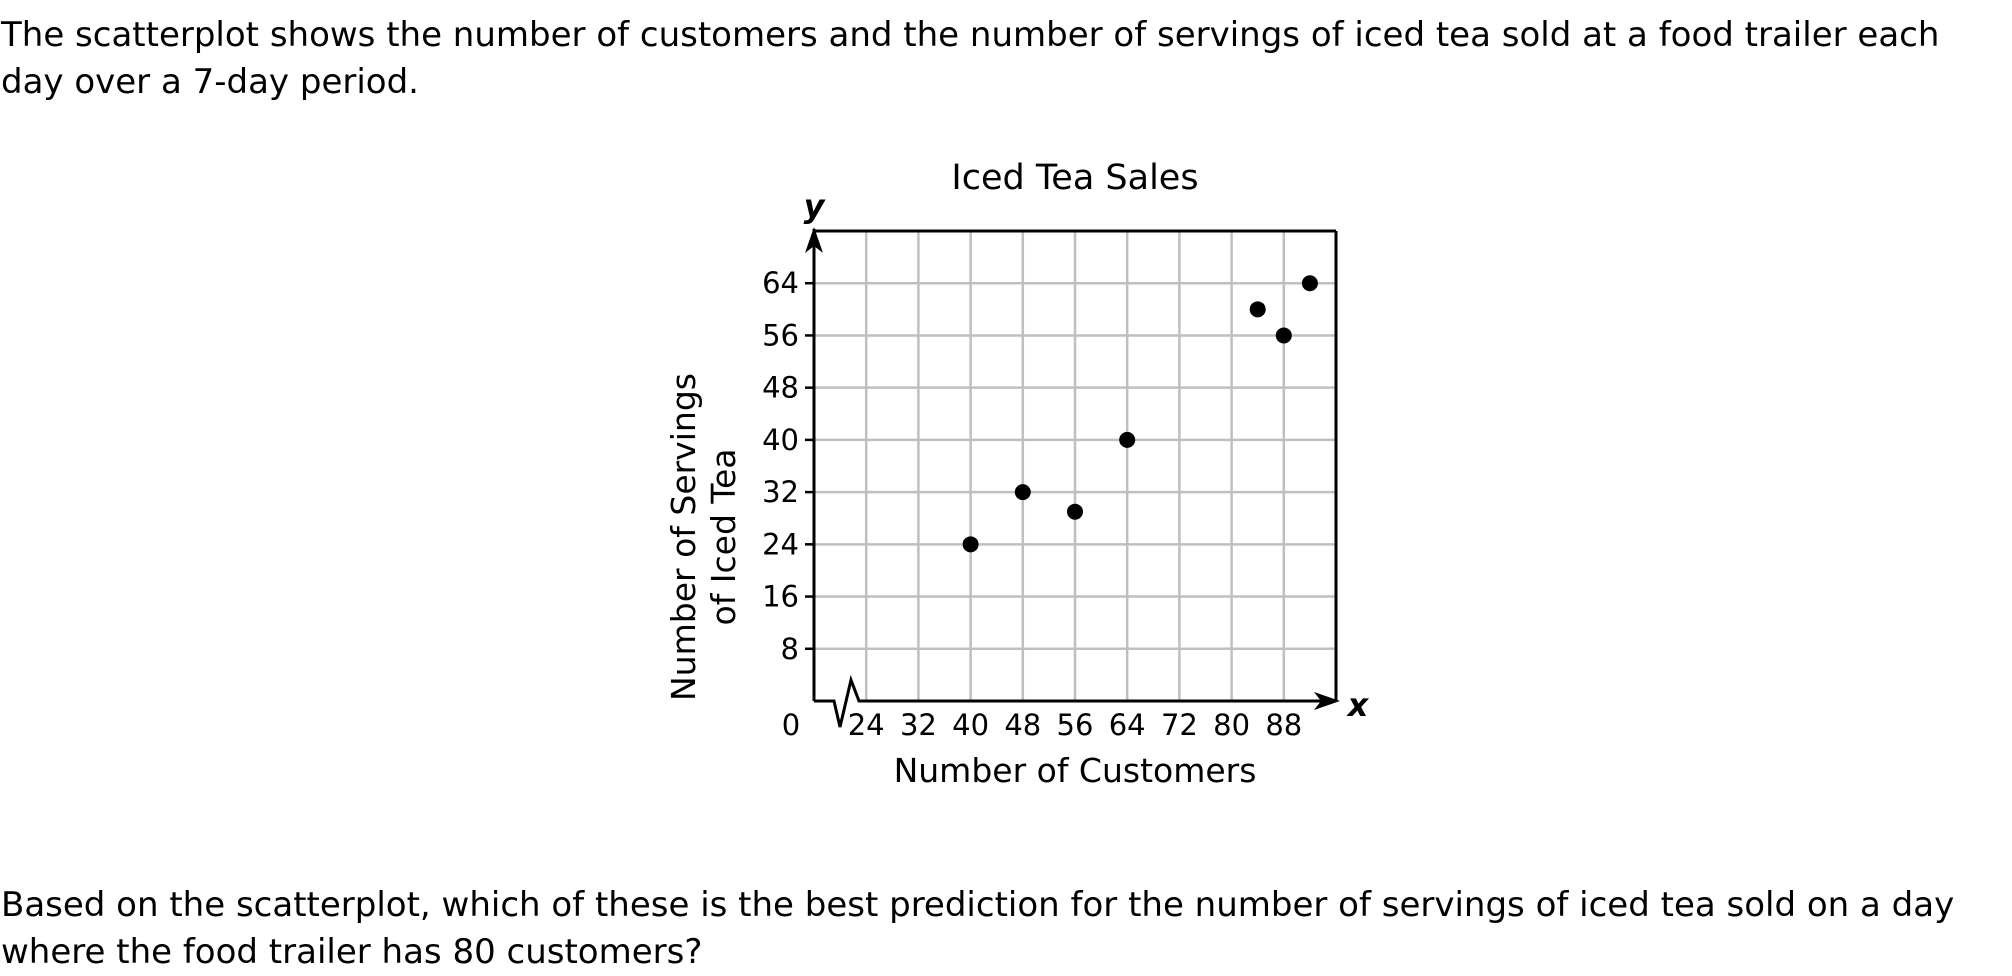  What do you see at coordinates (815, 206) in the screenshot?
I see `y-axis-variable: y` at bounding box center [815, 206].